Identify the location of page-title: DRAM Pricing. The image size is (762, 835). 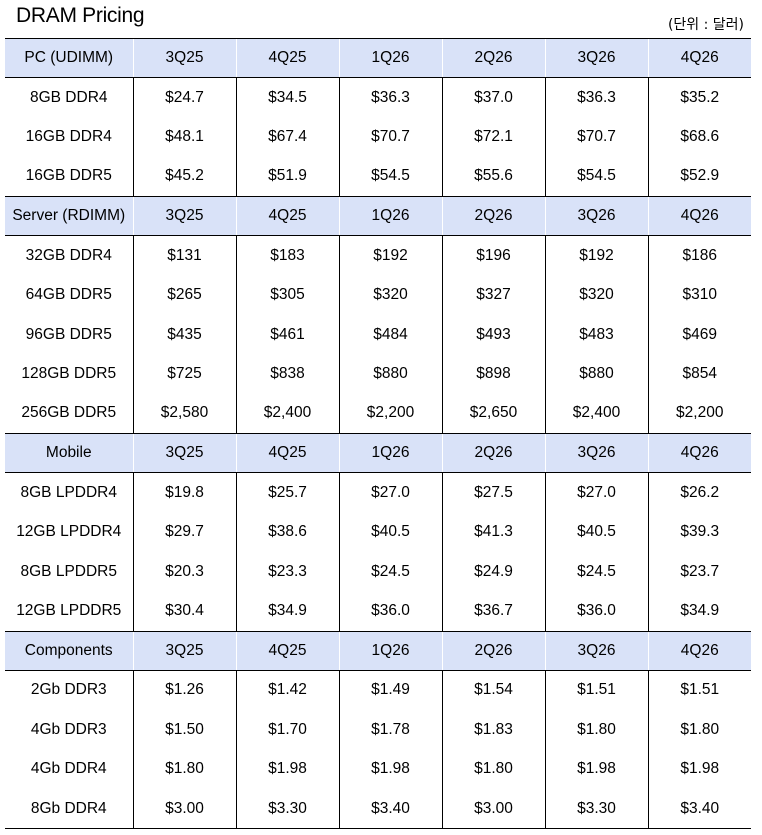
(80, 15).